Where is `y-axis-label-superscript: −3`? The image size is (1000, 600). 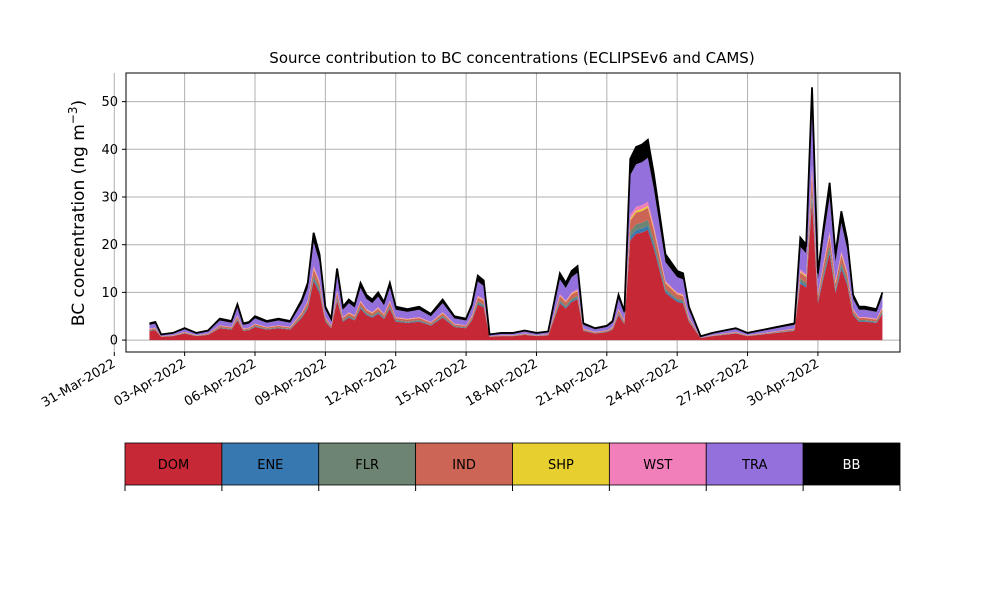
y-axis-label-superscript: −3 is located at coordinates (73, 115).